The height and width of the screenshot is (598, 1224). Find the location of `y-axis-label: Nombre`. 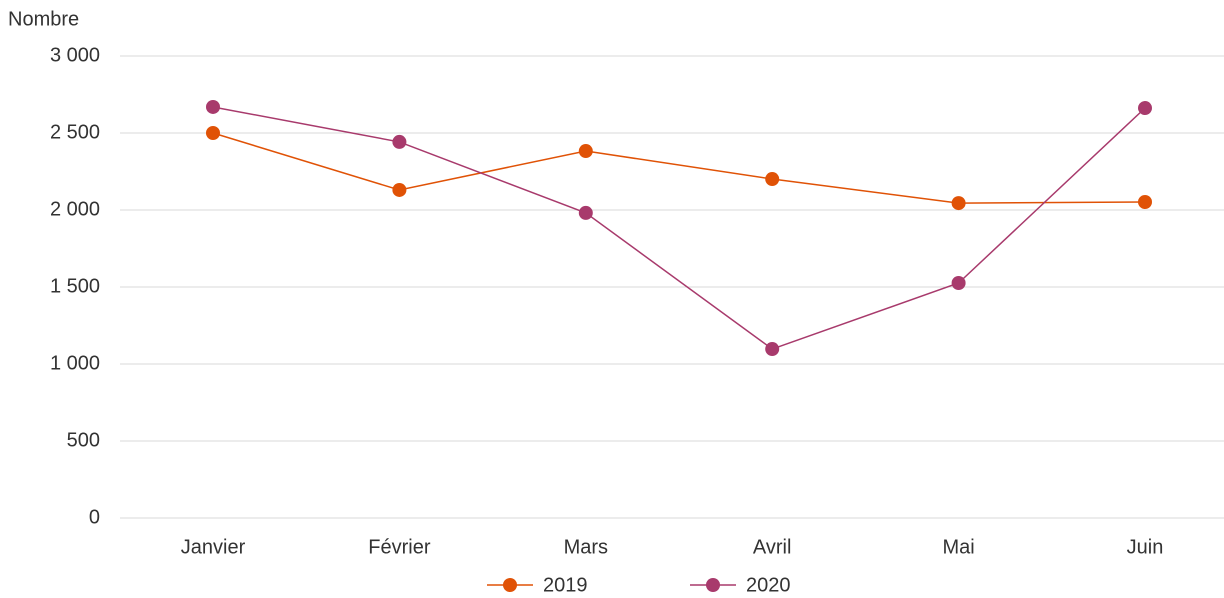

y-axis-label: Nombre is located at coordinates (43, 19).